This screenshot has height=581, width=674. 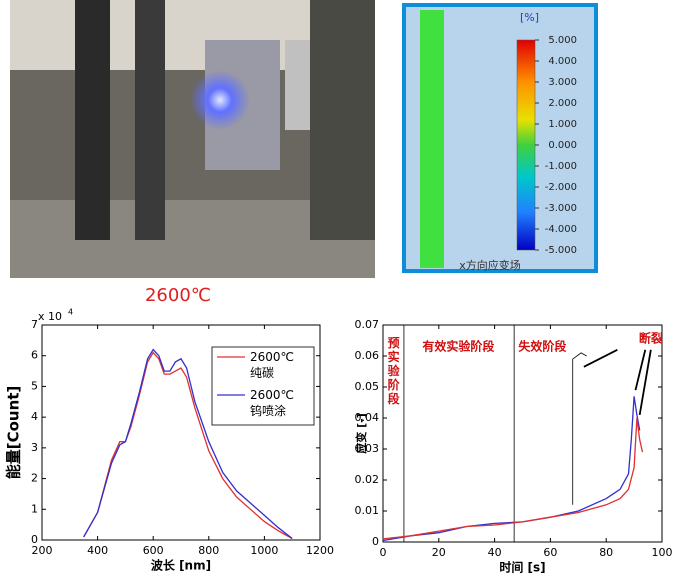 I want to click on colorbar-tick-label: 3.000, so click(x=562, y=82).